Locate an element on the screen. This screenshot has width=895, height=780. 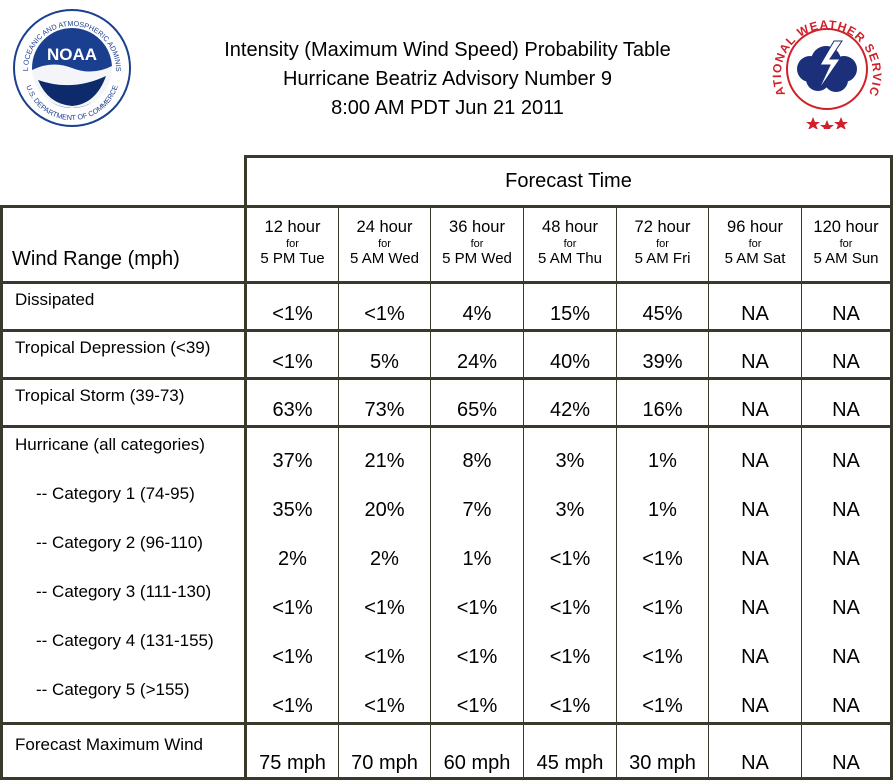
column-valid-time: 5 AM Thu is located at coordinates (570, 258).